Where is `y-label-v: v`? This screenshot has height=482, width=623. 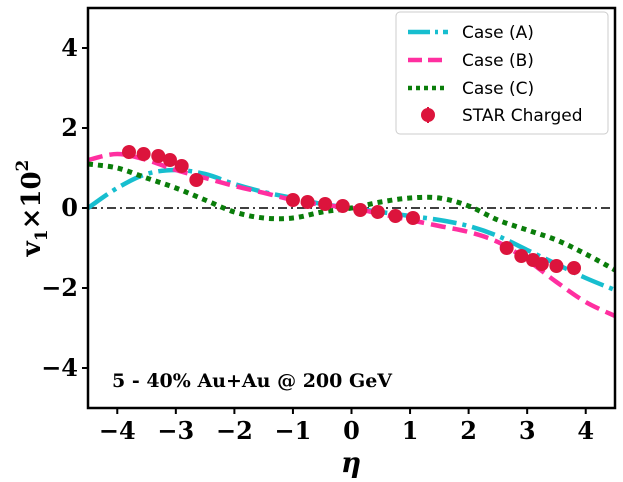
y-label-v: v is located at coordinates (32, 248).